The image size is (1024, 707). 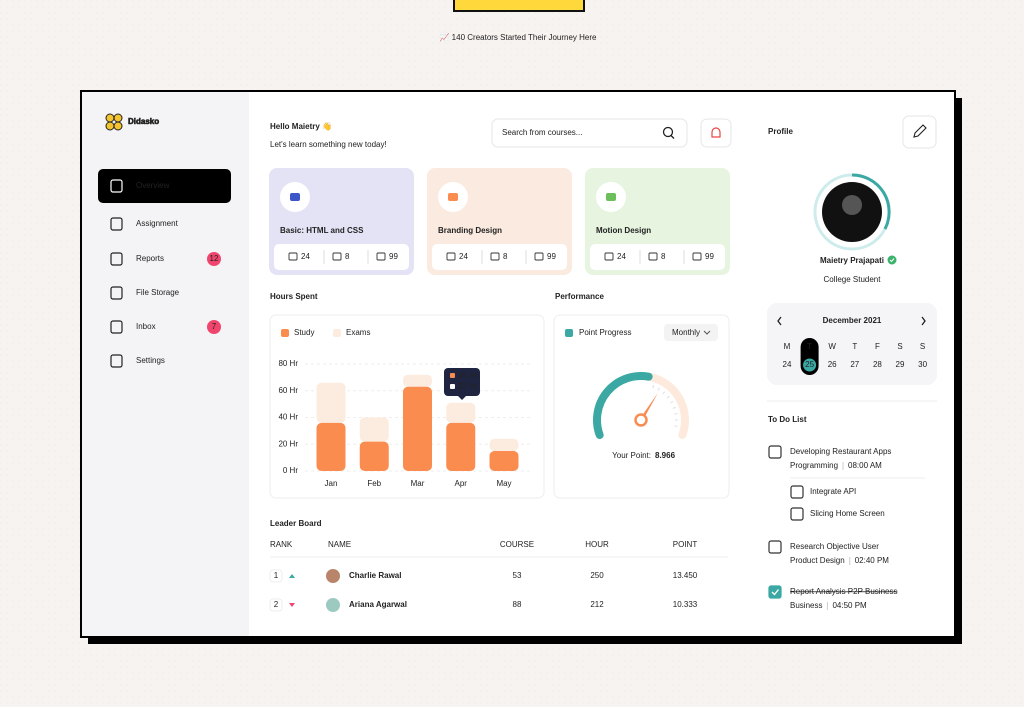 What do you see at coordinates (852, 320) in the screenshot?
I see `calendar-month: December 2021` at bounding box center [852, 320].